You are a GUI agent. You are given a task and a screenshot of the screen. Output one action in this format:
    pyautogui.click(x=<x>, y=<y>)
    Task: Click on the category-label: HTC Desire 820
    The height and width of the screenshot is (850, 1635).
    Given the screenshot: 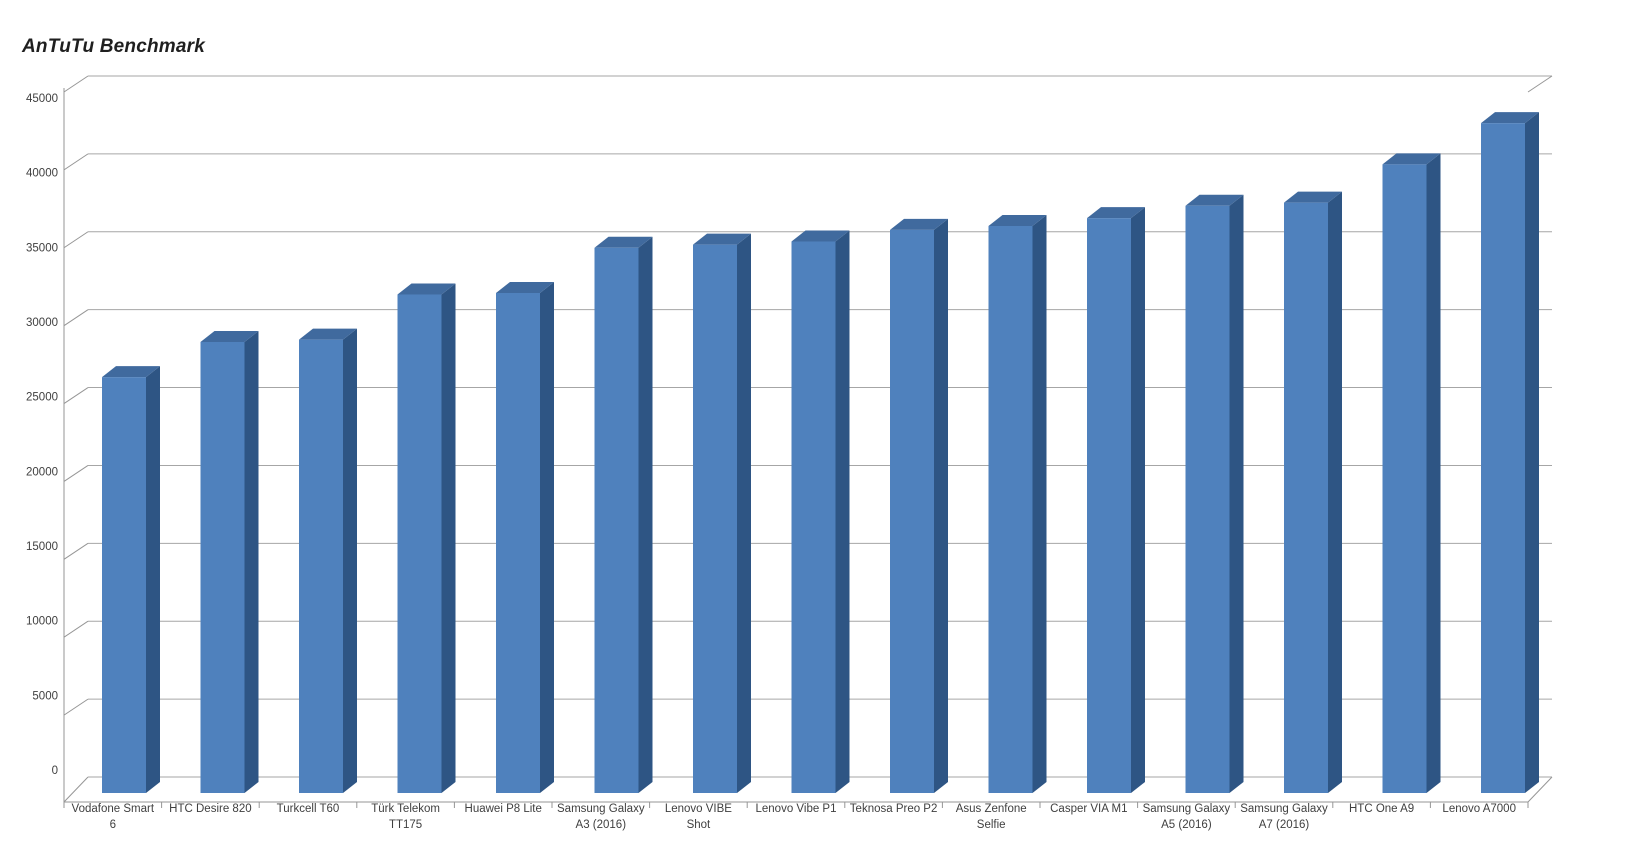 What is the action you would take?
    pyautogui.click(x=210, y=809)
    